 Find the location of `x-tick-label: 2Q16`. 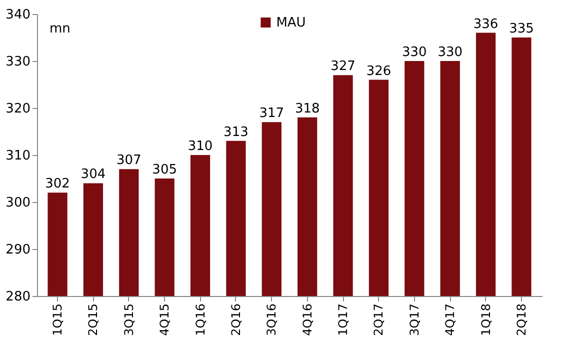

x-tick-label: 2Q16 is located at coordinates (235, 320).